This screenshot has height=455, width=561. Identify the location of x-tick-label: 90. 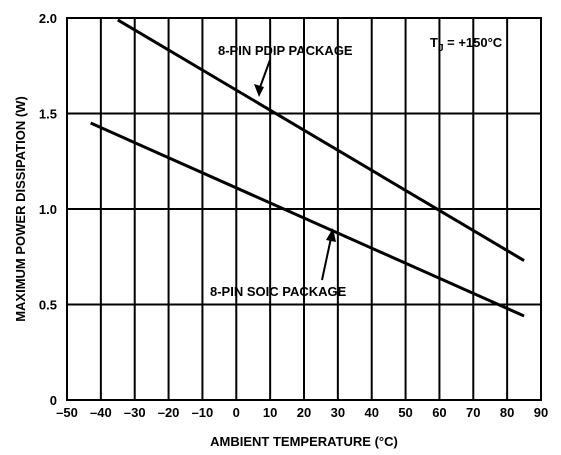
(541, 412).